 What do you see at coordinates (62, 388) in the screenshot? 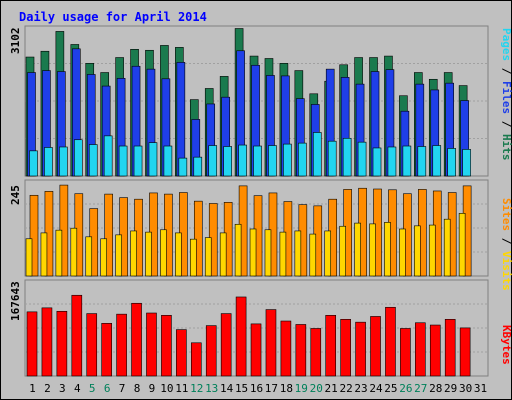
I see `x-tick-label: 3` at bounding box center [62, 388].